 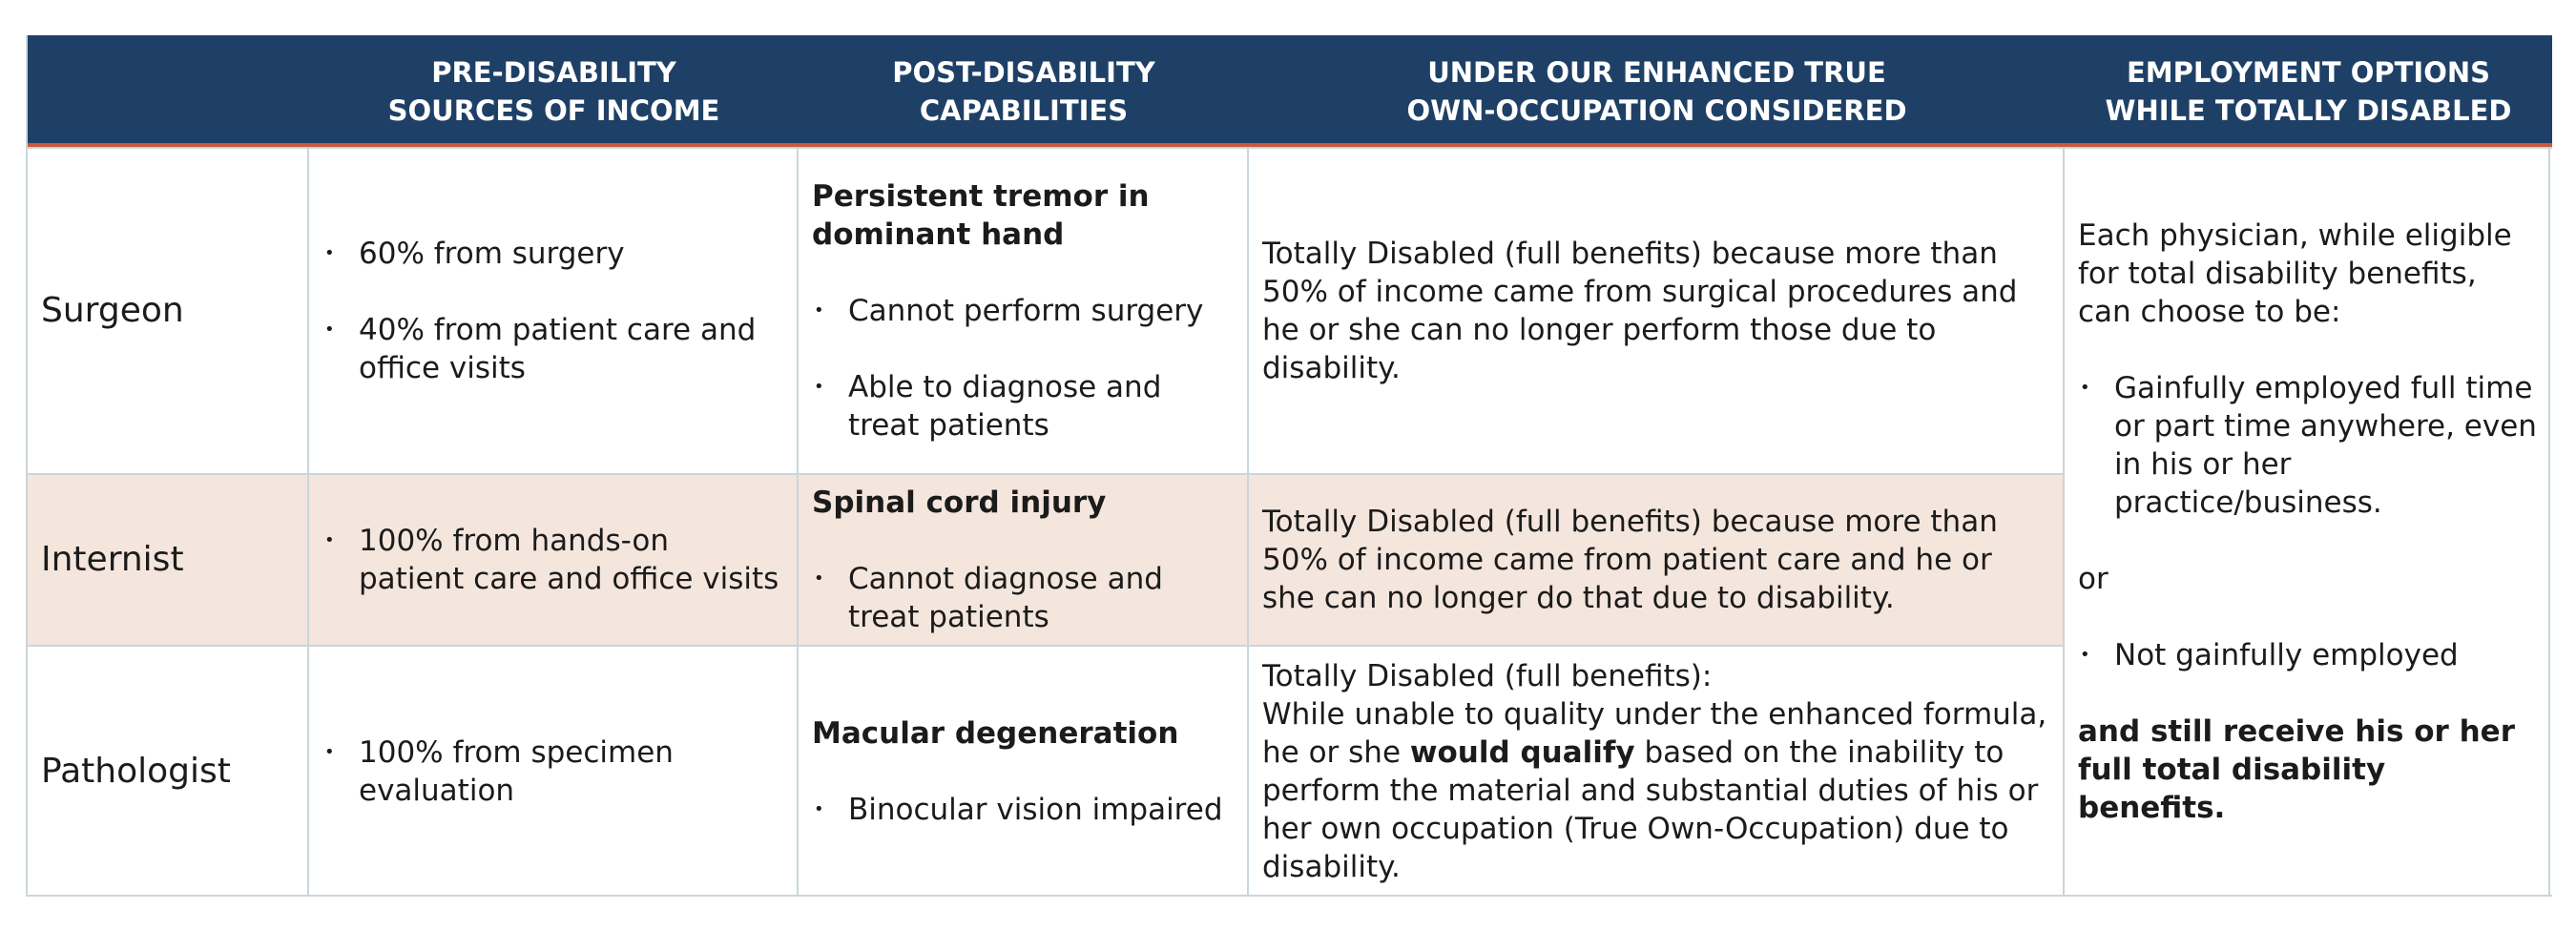 What do you see at coordinates (168, 91) in the screenshot?
I see `header-empty` at bounding box center [168, 91].